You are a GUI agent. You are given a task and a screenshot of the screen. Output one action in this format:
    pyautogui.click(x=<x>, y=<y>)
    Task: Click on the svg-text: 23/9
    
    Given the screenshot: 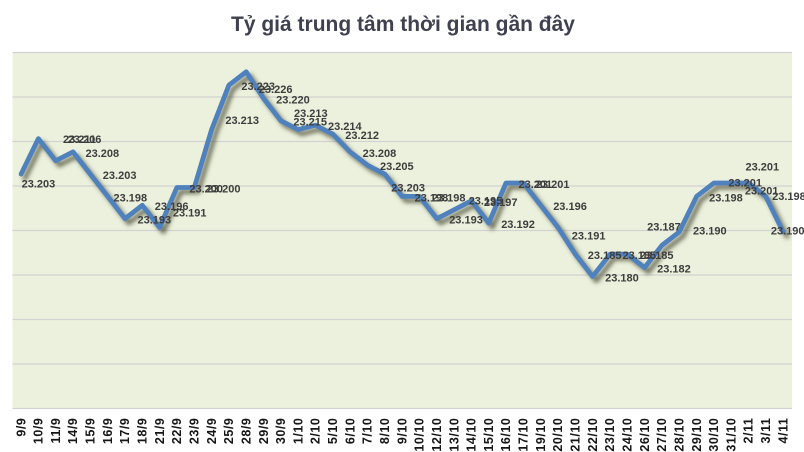 What is the action you would take?
    pyautogui.click(x=195, y=431)
    